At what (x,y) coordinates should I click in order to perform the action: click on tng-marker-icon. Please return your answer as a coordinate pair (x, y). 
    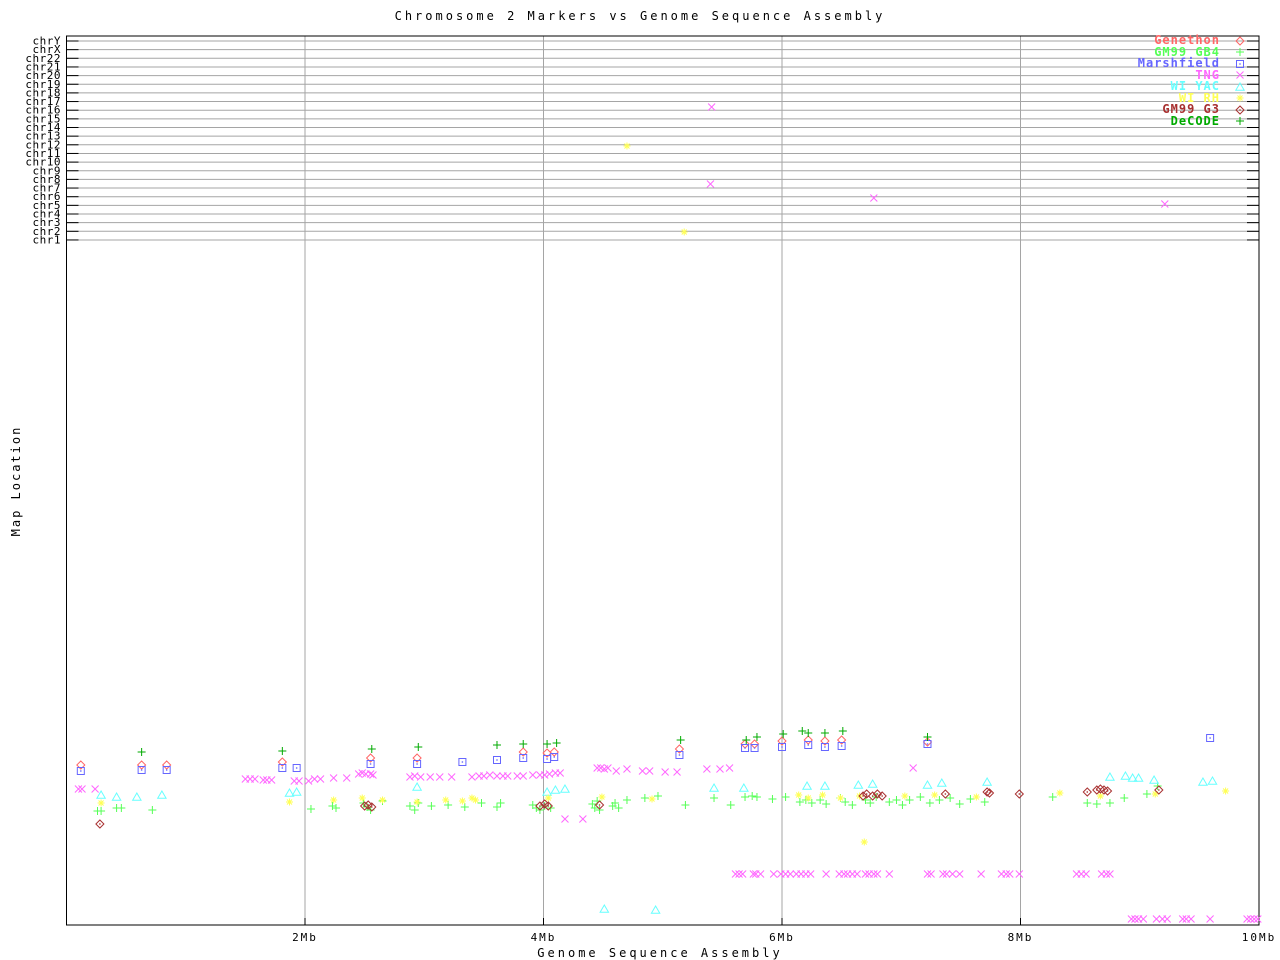
    Looking at the image, I should click on (1240, 75).